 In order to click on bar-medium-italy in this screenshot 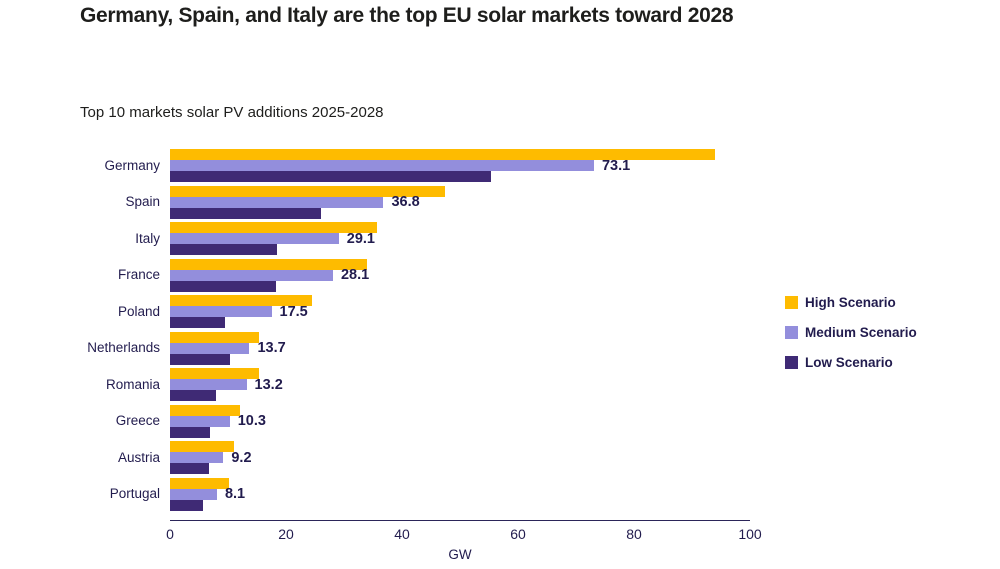, I will do `click(254, 238)`.